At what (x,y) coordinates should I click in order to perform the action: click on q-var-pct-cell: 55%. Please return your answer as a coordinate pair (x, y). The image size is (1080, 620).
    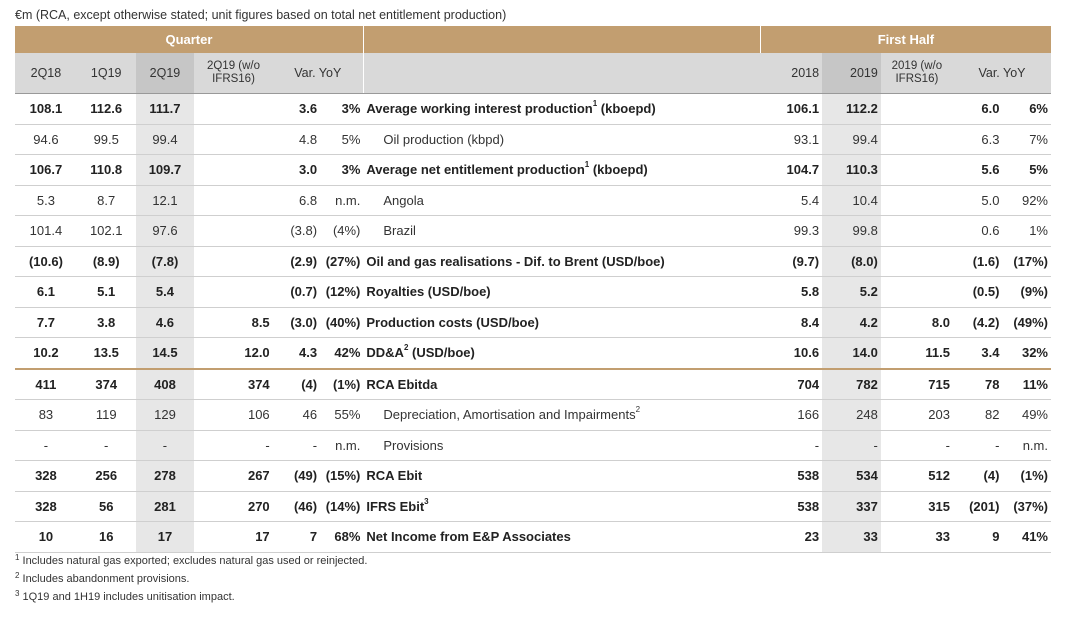
    Looking at the image, I should click on (342, 415).